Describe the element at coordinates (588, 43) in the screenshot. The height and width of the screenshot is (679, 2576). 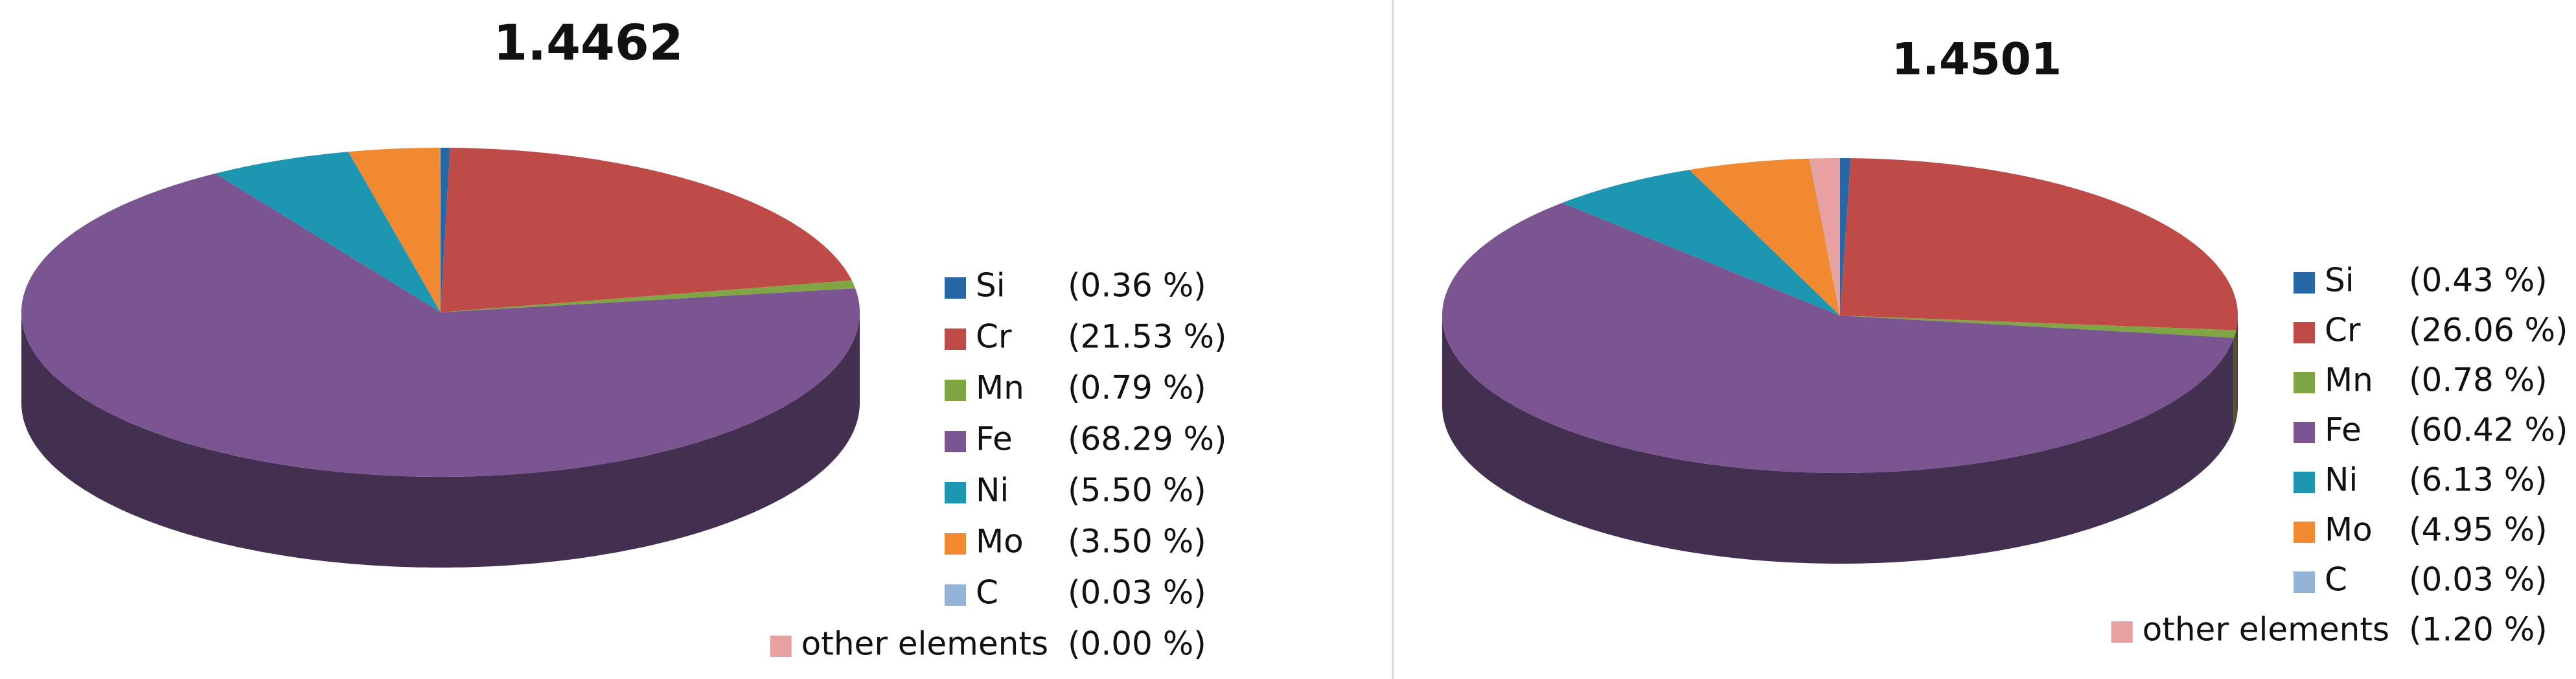
I see `chart-title: 1.4462` at that location.